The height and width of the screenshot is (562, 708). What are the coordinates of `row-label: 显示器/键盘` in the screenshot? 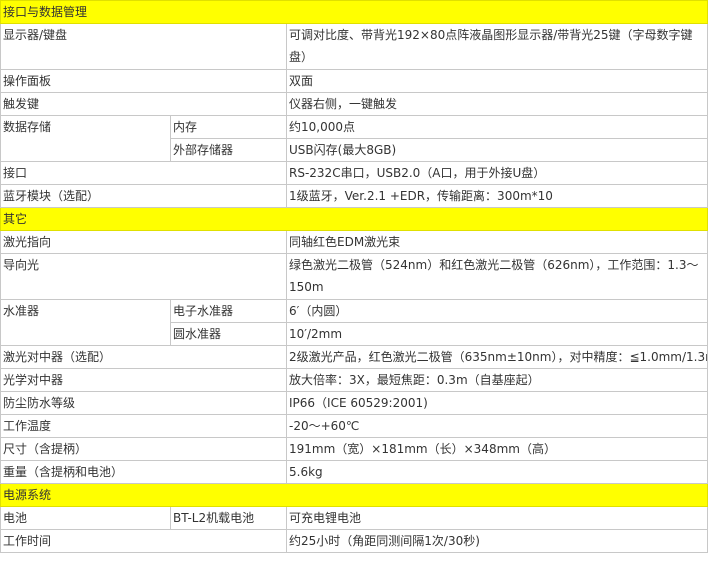 It's located at (143, 46).